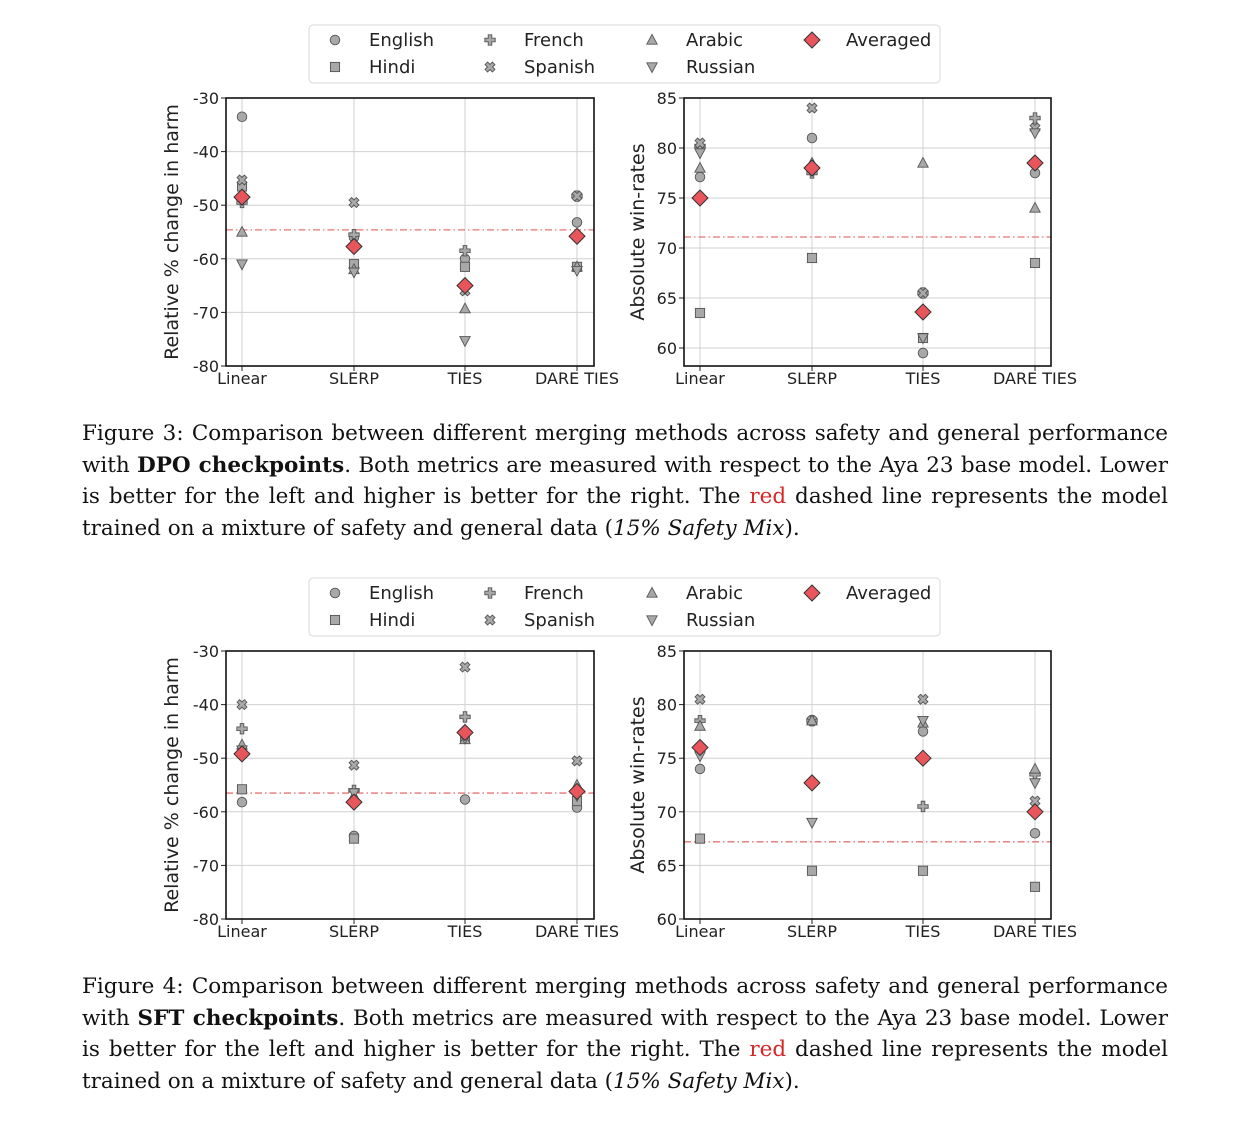  Describe the element at coordinates (720, 67) in the screenshot. I see `legend-label: Russian` at that location.